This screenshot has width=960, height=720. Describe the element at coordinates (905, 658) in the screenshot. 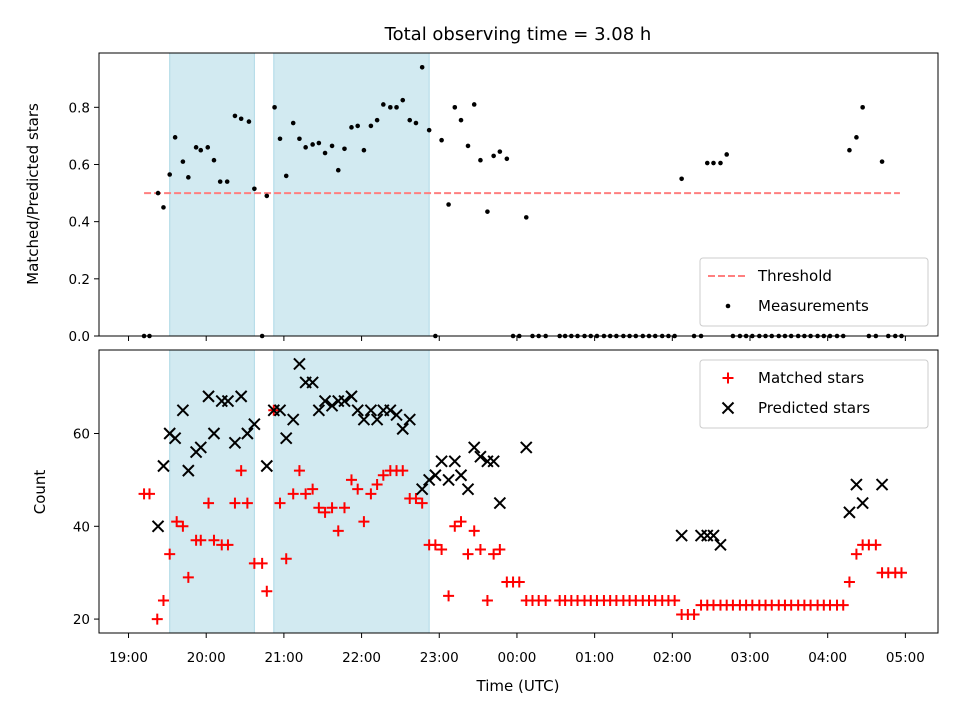

I see `x-tick-label: 05:00` at that location.